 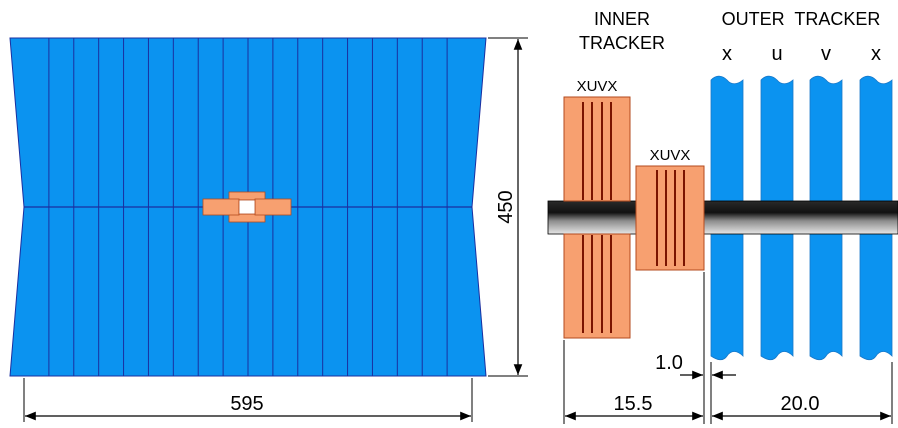 I want to click on inner-station-1-lower, so click(x=597, y=286).